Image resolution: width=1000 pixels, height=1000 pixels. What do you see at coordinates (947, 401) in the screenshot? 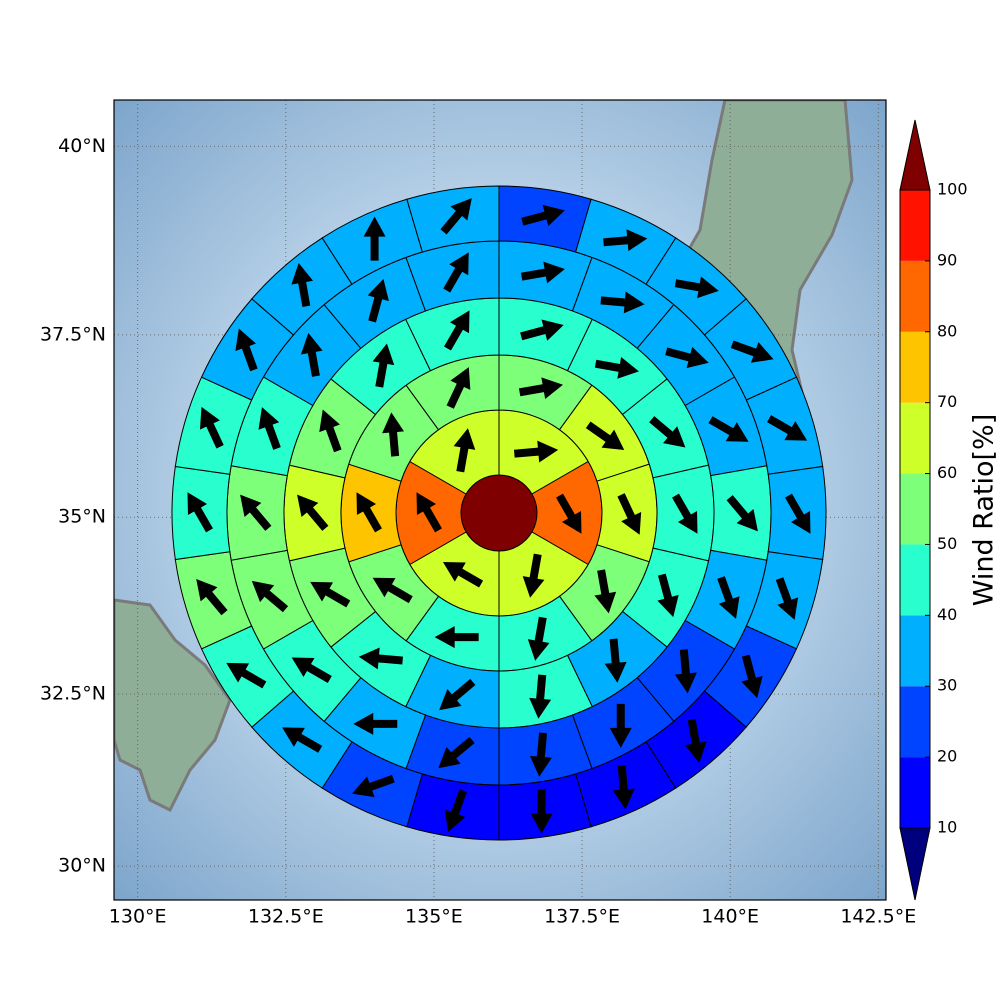
I see `colorbar-tick-label: 70` at bounding box center [947, 401].